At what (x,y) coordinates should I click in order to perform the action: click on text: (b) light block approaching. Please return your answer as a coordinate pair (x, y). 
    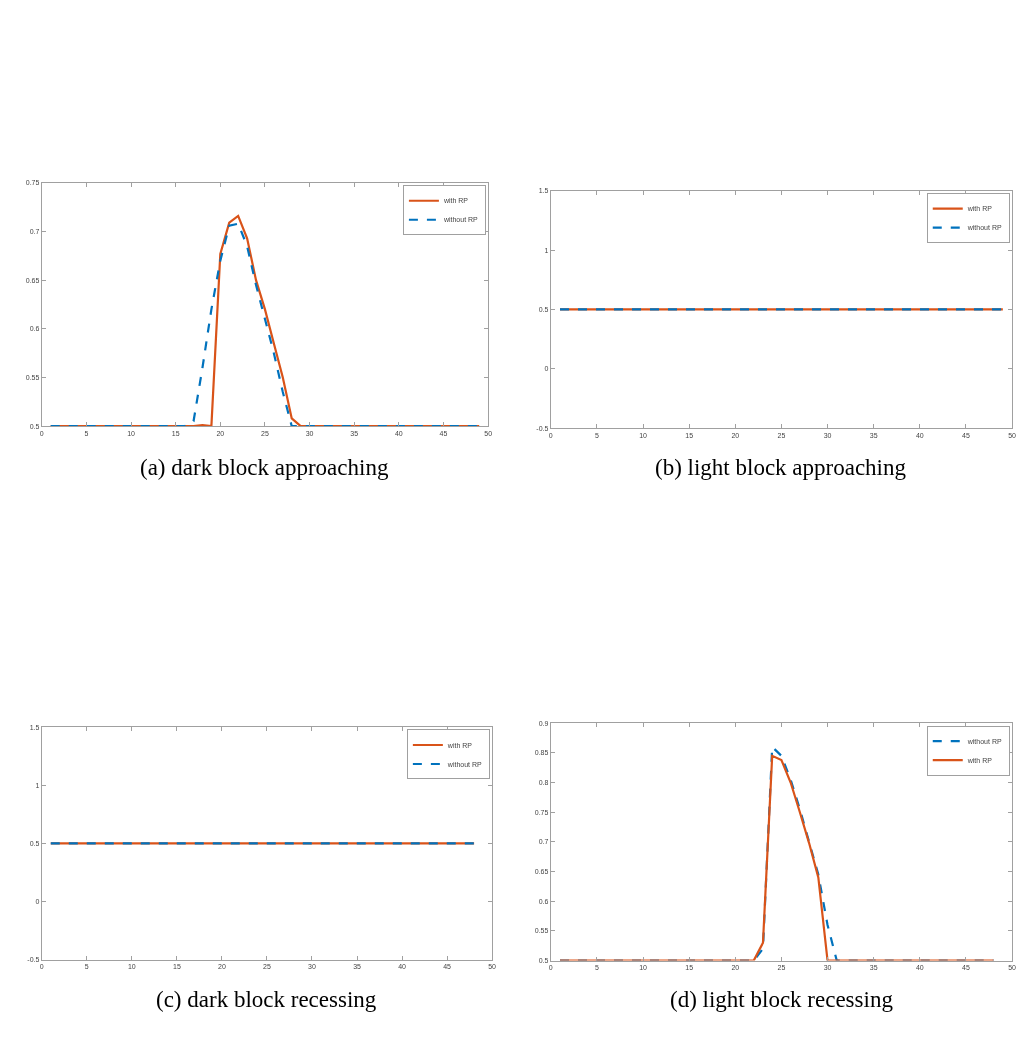
    Looking at the image, I should click on (781, 467).